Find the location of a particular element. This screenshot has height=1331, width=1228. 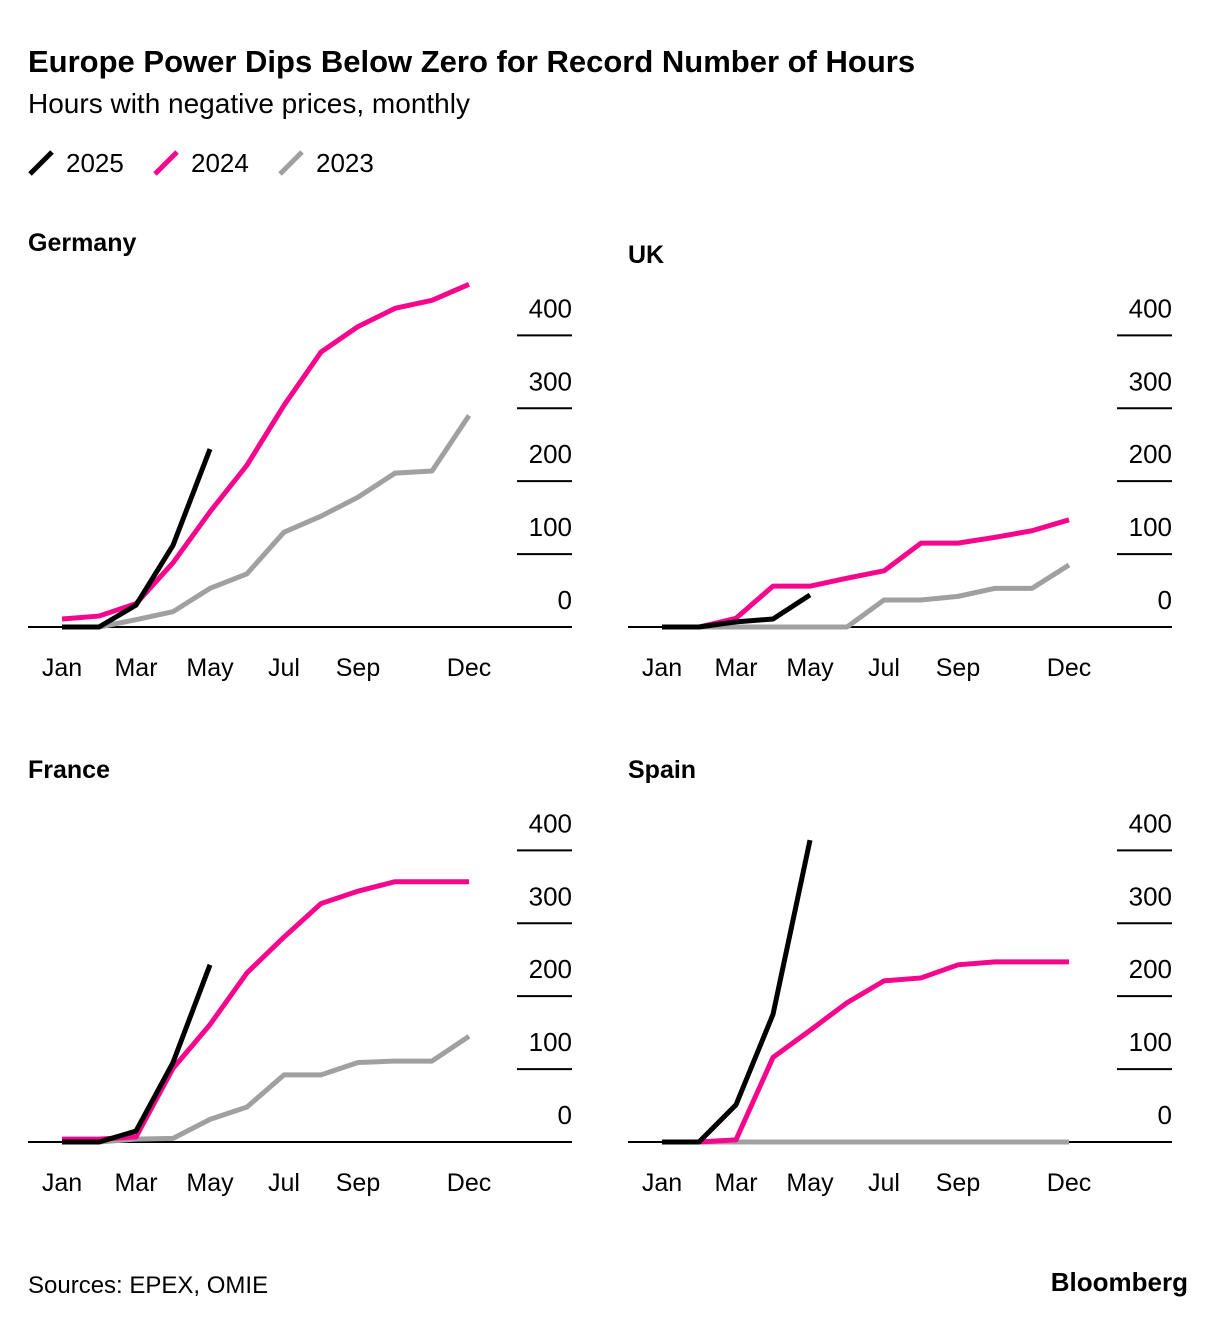

subtitle: Hours with negative prices, monthly is located at coordinates (249, 103).